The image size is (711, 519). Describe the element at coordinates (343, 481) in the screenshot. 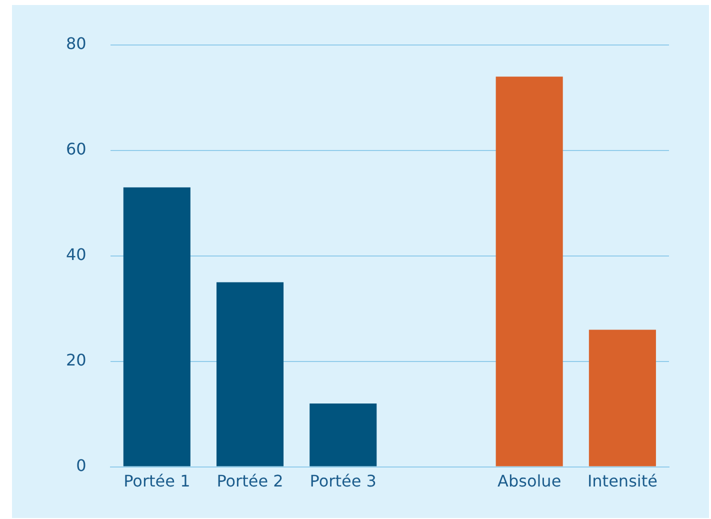

I see `x-tick-label: Portée 3` at that location.